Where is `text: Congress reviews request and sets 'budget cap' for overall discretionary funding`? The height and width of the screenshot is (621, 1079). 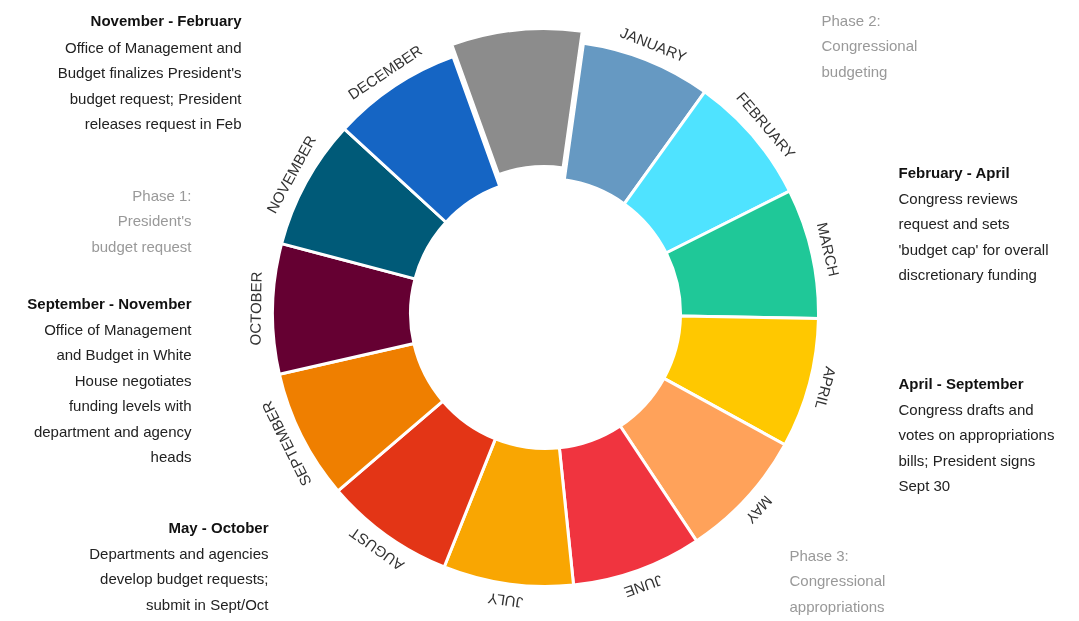 text: Congress reviews request and sets 'budget cap' for overall discretionary funding is located at coordinates (973, 236).